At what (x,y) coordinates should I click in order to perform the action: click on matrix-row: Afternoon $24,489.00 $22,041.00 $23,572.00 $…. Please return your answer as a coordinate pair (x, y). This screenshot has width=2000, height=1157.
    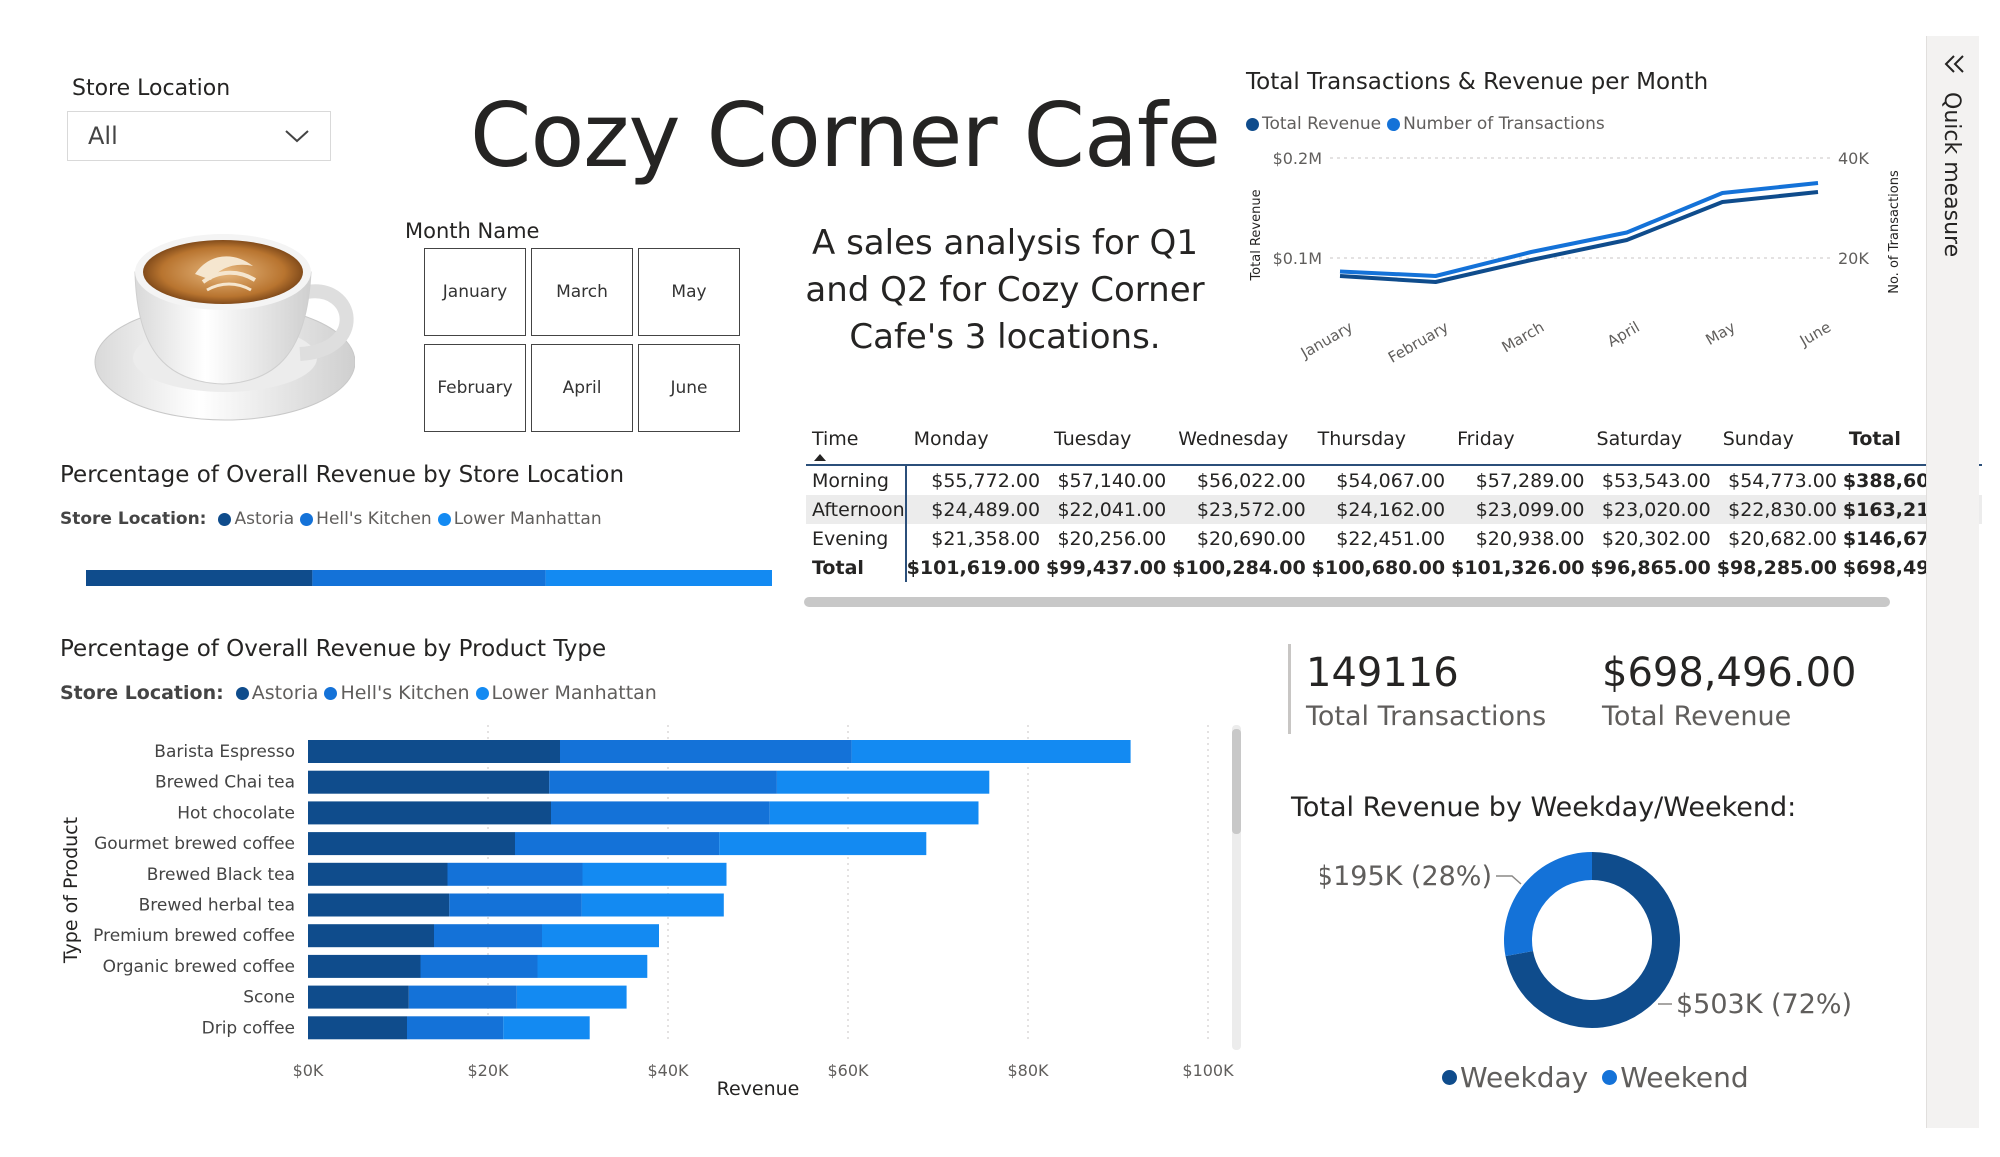
    Looking at the image, I should click on (1394, 509).